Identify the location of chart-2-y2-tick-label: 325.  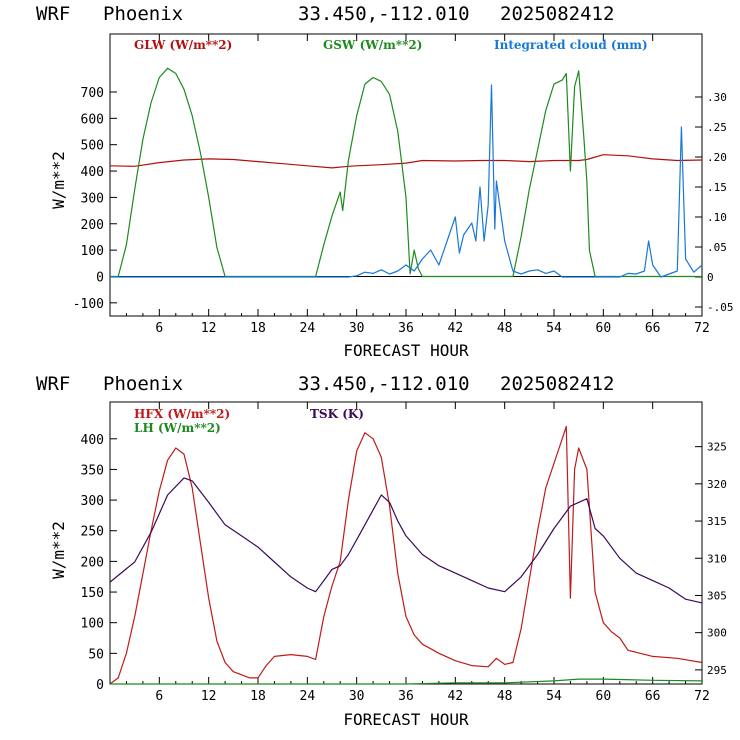
(717, 447).